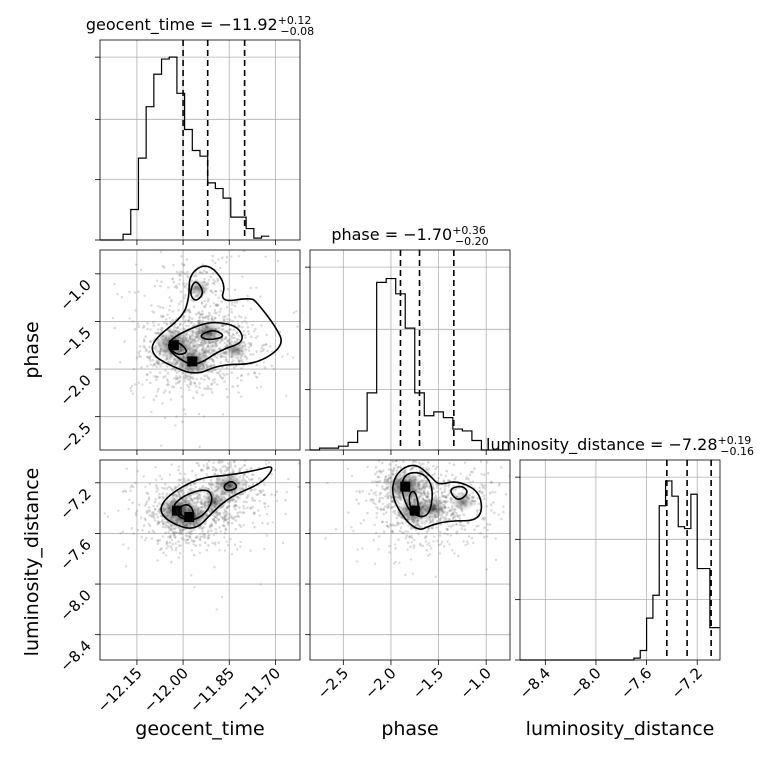  What do you see at coordinates (75, 656) in the screenshot?
I see `luminosity_distance-vs-geocent_time-yticklabel-3: −8.4` at bounding box center [75, 656].